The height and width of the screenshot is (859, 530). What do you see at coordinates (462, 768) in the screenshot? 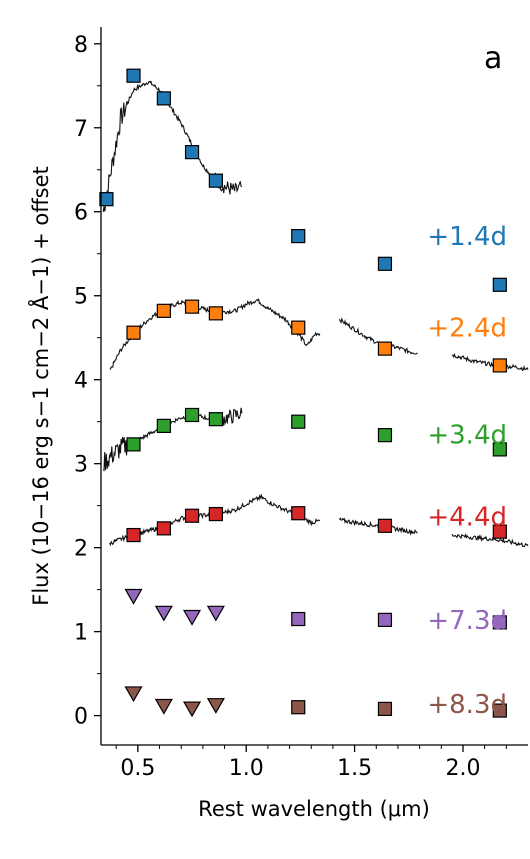
I see `x-tick-label: 2.0` at bounding box center [462, 768].